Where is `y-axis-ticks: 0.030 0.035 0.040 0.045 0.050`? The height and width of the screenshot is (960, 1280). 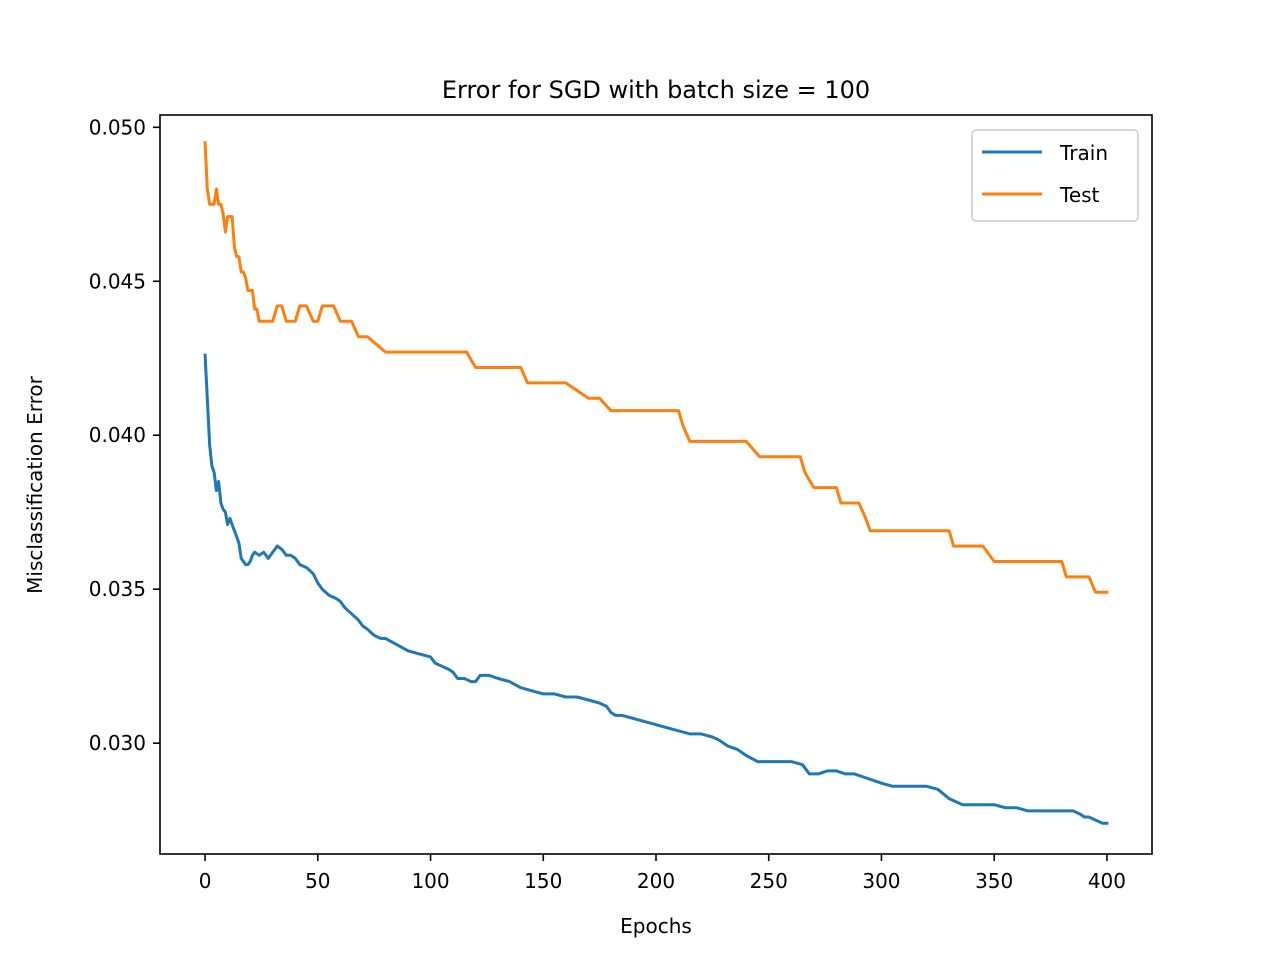
y-axis-ticks: 0.030 0.035 0.040 0.045 0.050 is located at coordinates (124, 435).